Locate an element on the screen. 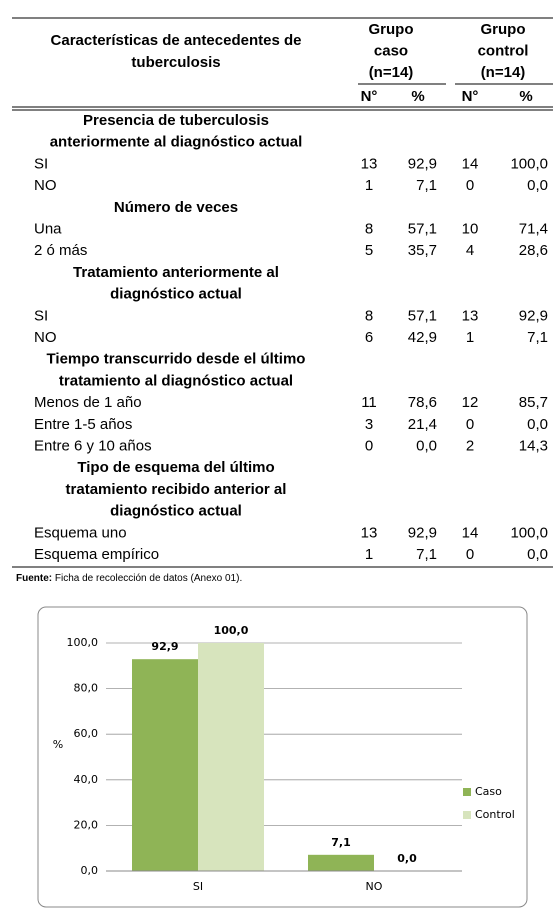  y-tick-label: 0,0 is located at coordinates (90, 870).